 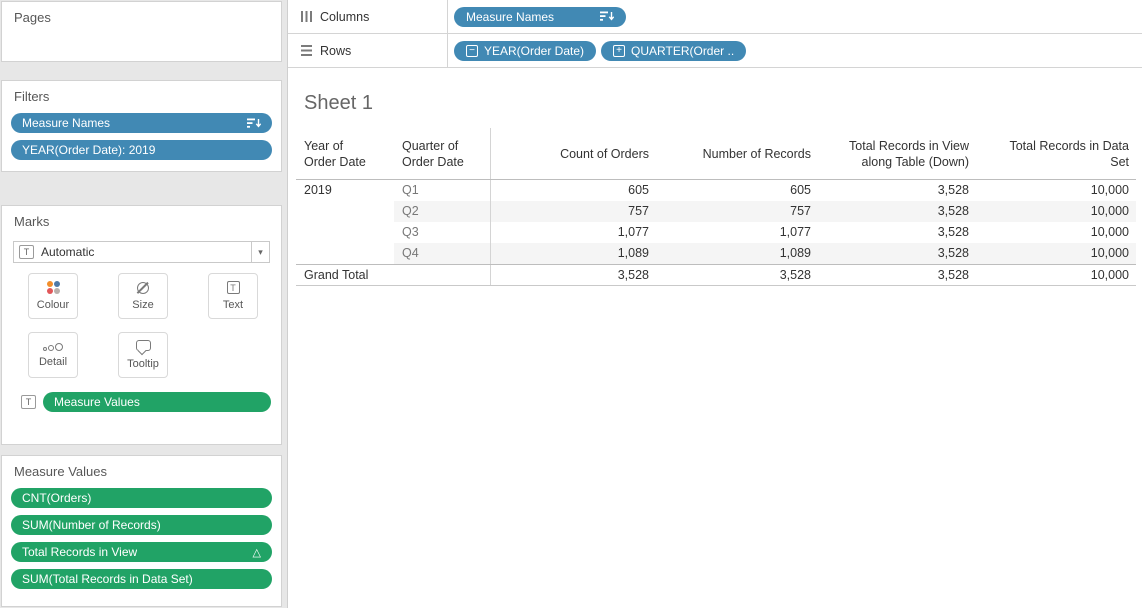 What do you see at coordinates (53, 305) in the screenshot?
I see `colour-button-label: Colour` at bounding box center [53, 305].